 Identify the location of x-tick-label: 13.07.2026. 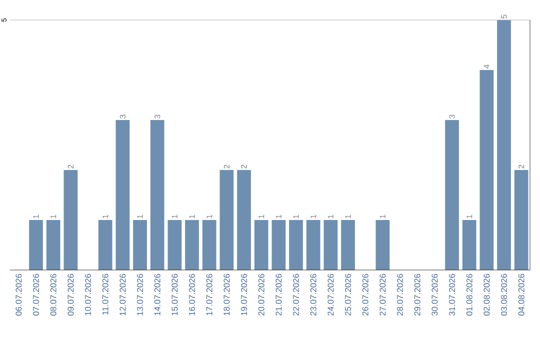
(140, 295).